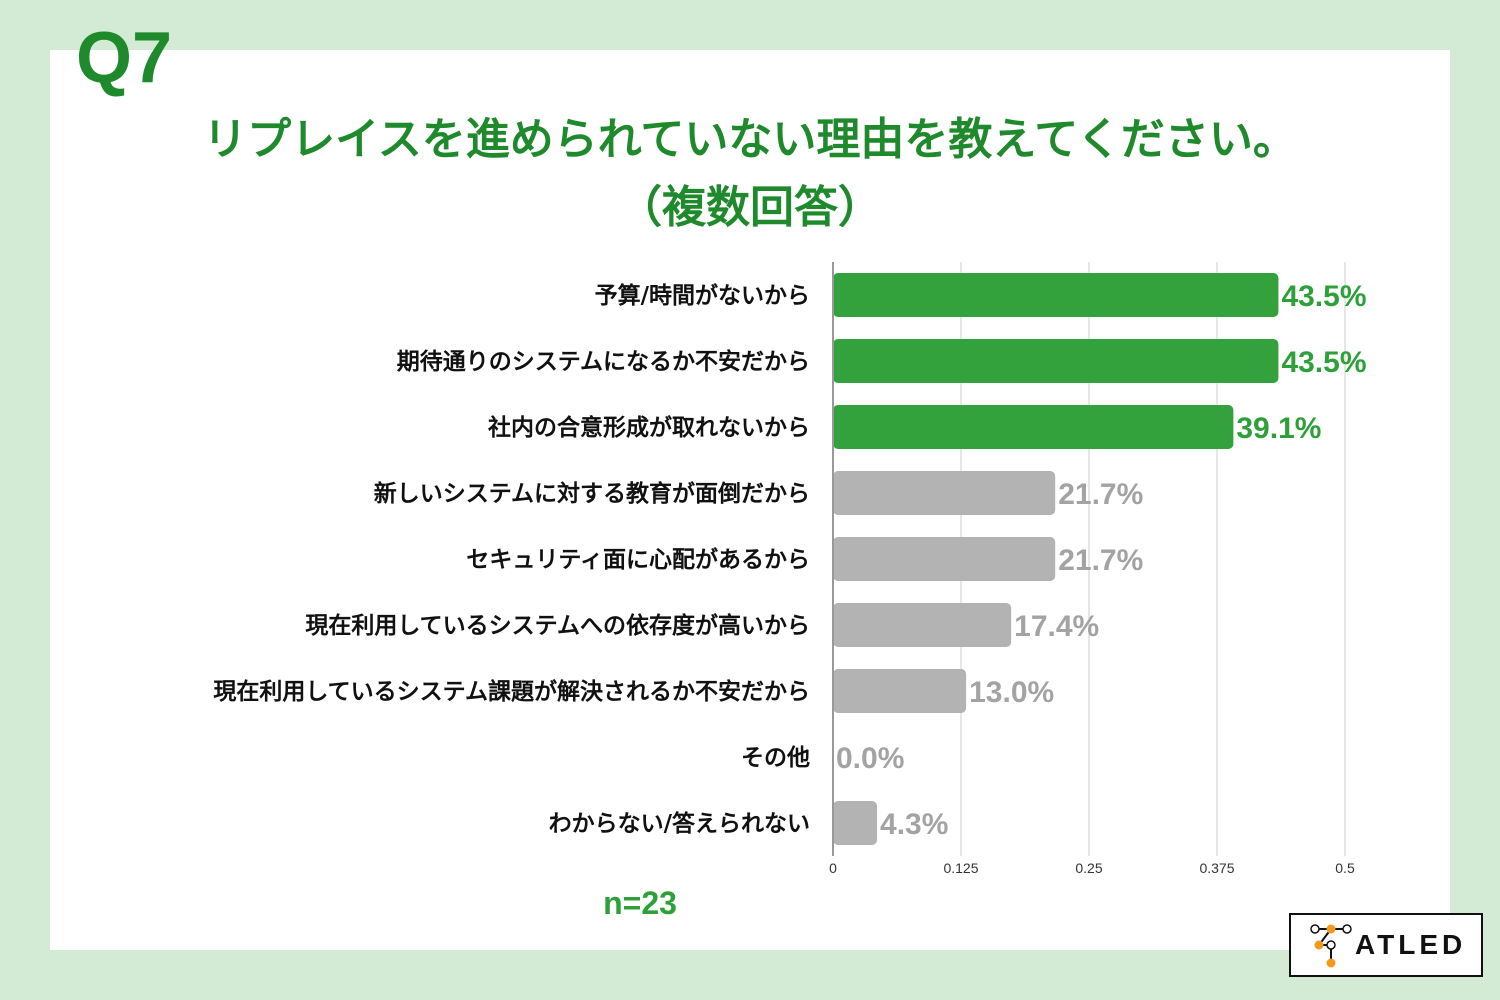 The image size is (1500, 1000). What do you see at coordinates (750, 139) in the screenshot?
I see `chart-title: リプレイスを進められていない理由を教えてください。` at bounding box center [750, 139].